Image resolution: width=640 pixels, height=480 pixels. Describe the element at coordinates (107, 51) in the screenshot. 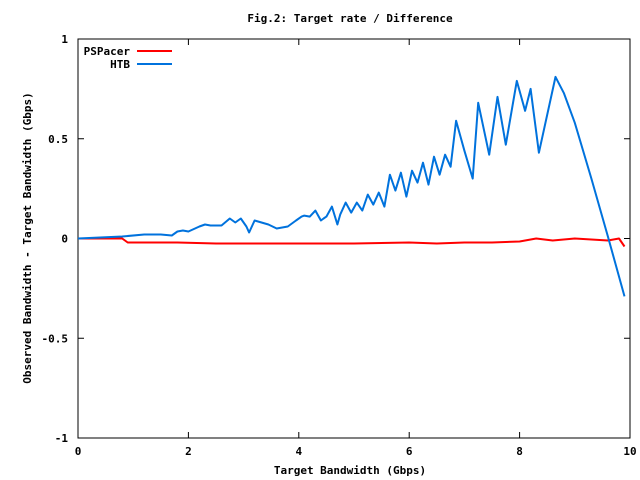

I see `legend-label-pspacer: PSPacer` at that location.